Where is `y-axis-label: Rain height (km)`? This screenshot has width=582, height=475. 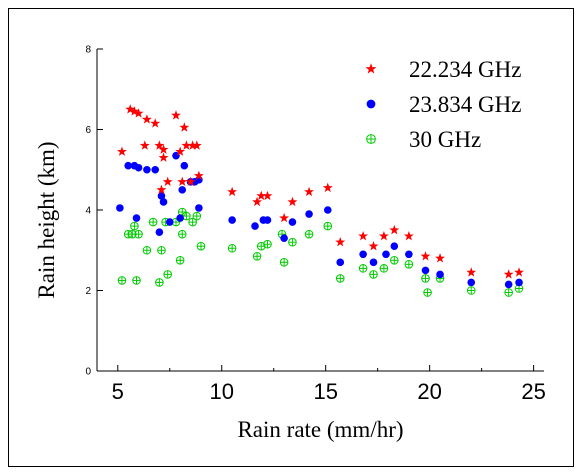 y-axis-label: Rain height (km) is located at coordinates (46, 219).